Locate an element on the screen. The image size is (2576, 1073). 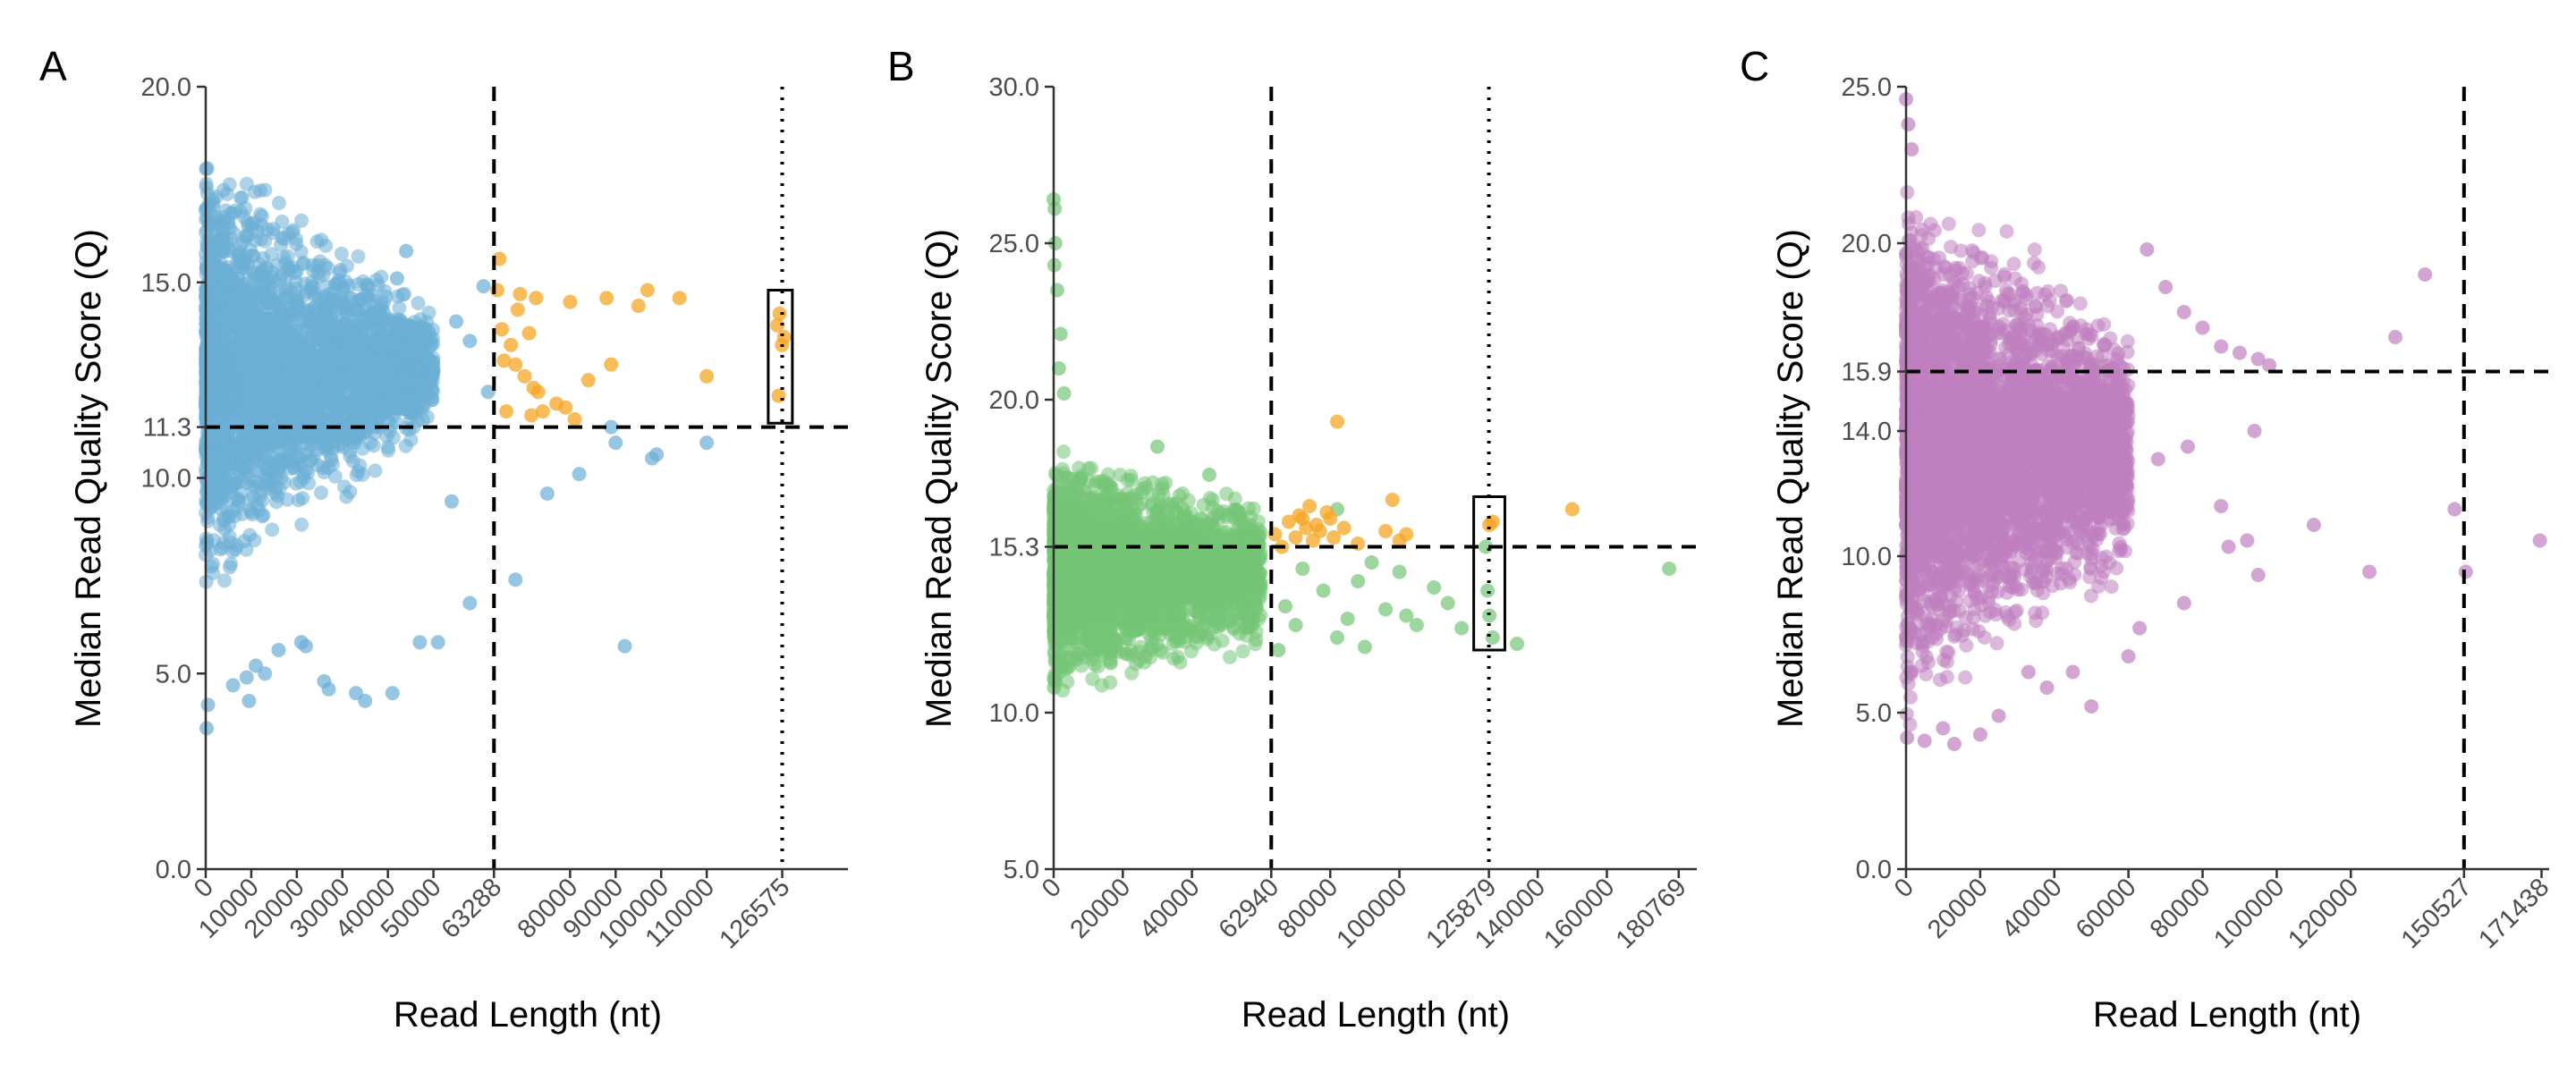
x-tick-label: 63288 is located at coordinates (472, 908).